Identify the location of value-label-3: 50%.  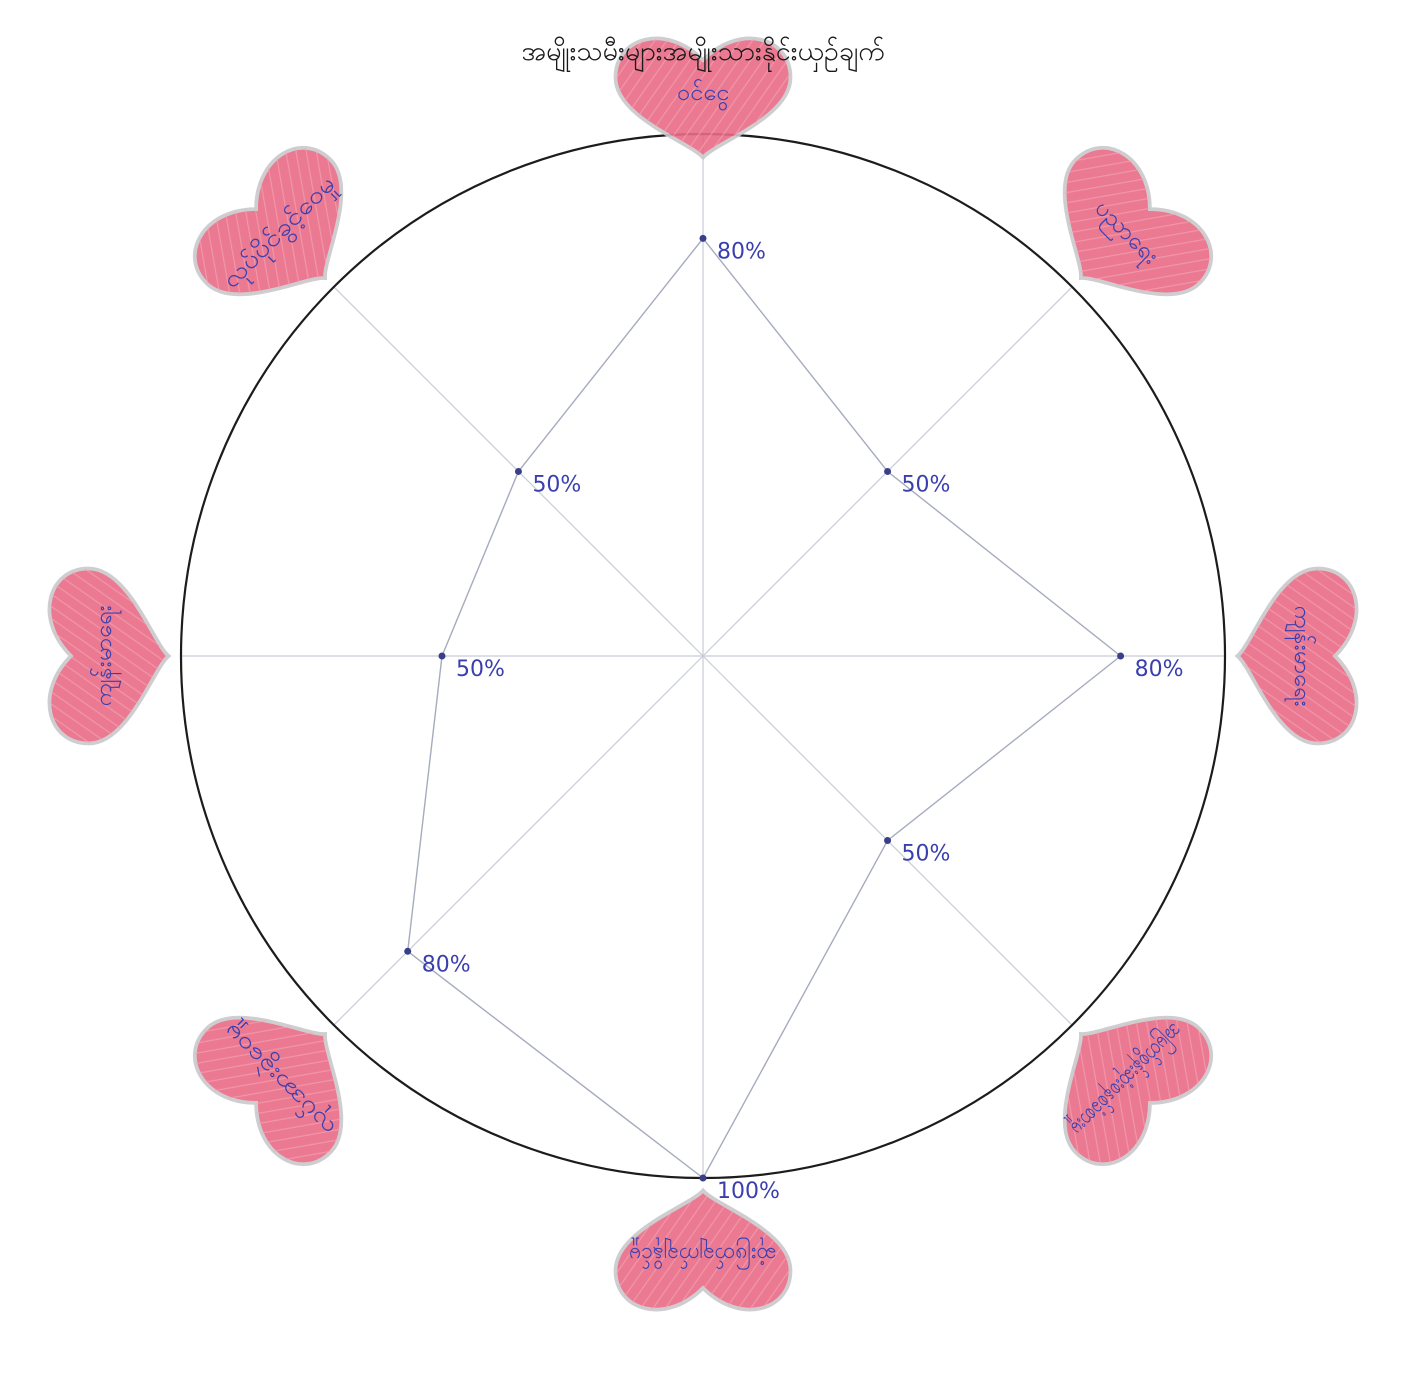
(926, 854).